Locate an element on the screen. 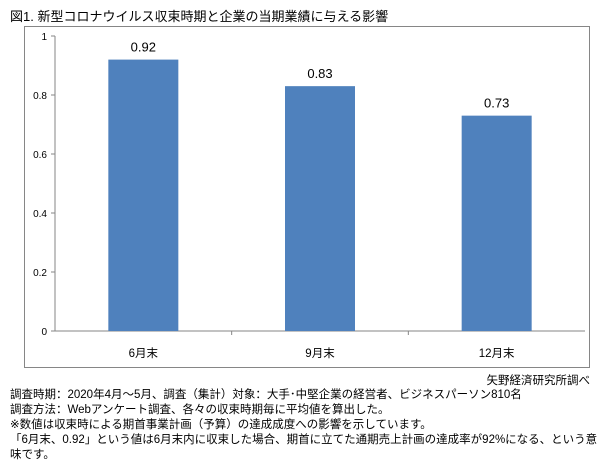  y-tick-label: 0 is located at coordinates (44, 332).